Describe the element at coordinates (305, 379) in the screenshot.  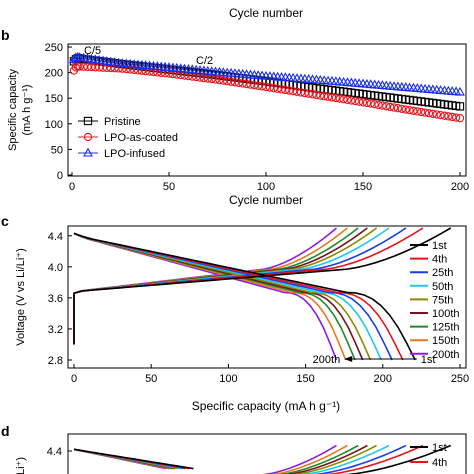
I see `panel-c-xtick-label: 150` at that location.